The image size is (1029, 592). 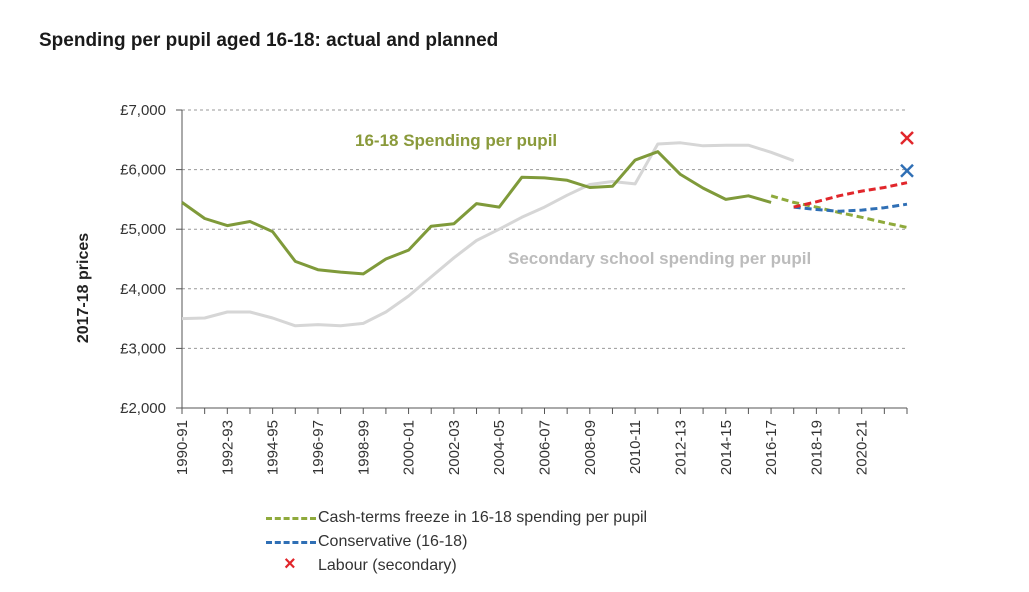 What do you see at coordinates (726, 447) in the screenshot?
I see `x-tick-label: 2014-15` at bounding box center [726, 447].